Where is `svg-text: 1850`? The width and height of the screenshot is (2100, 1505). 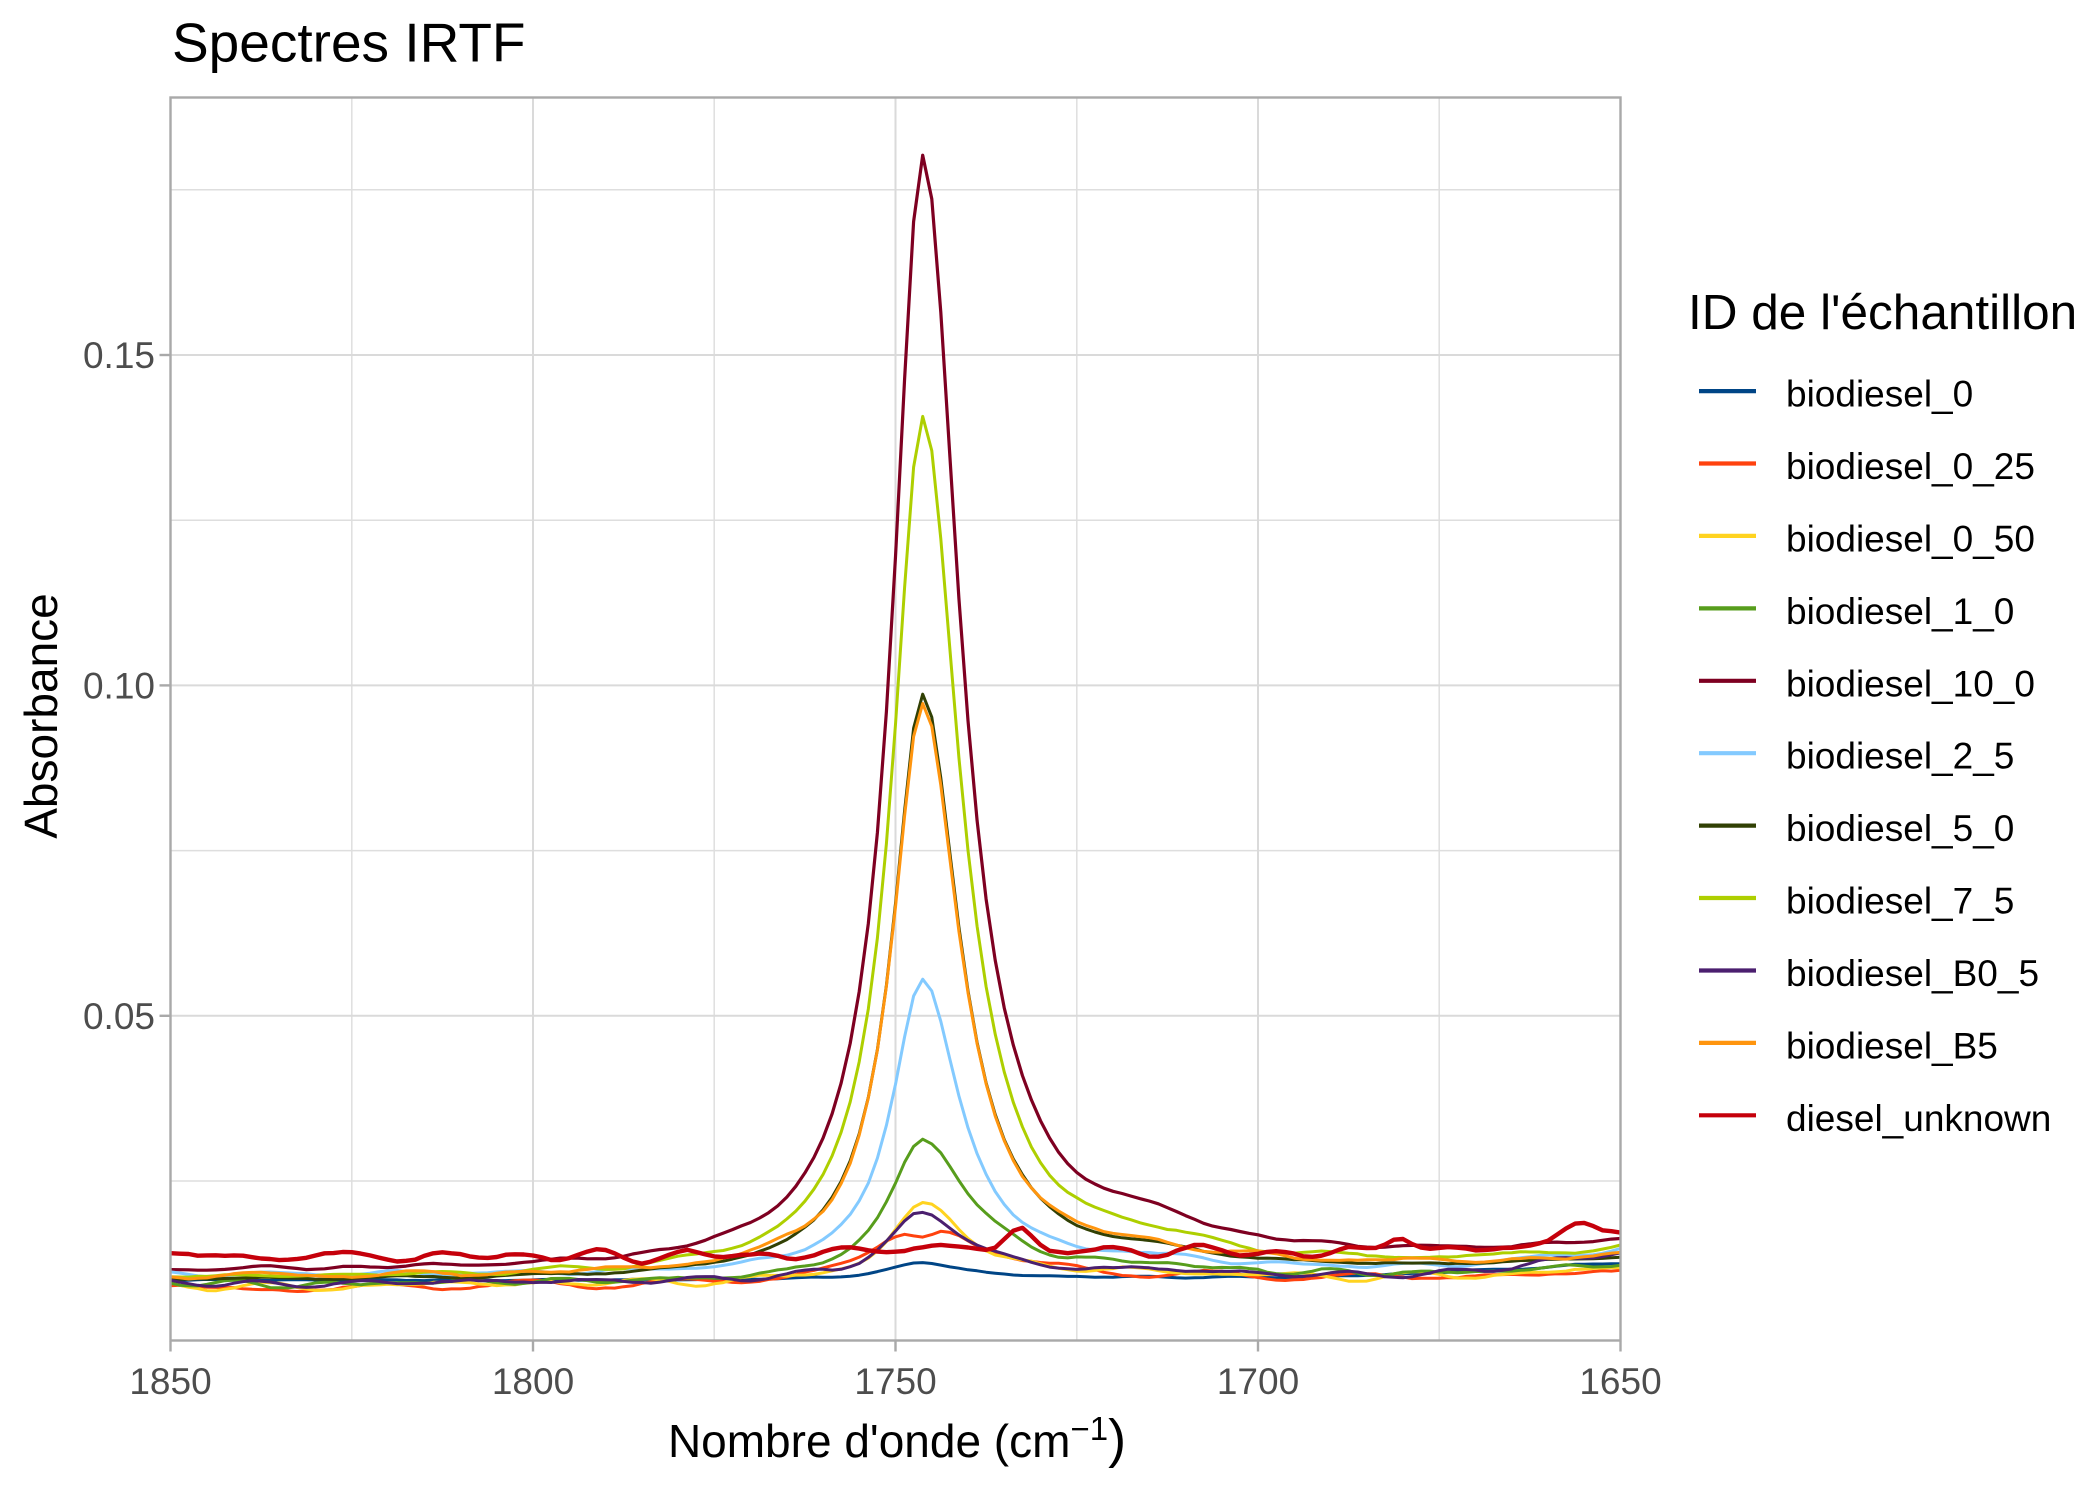
svg-text: 1850 is located at coordinates (170, 1381).